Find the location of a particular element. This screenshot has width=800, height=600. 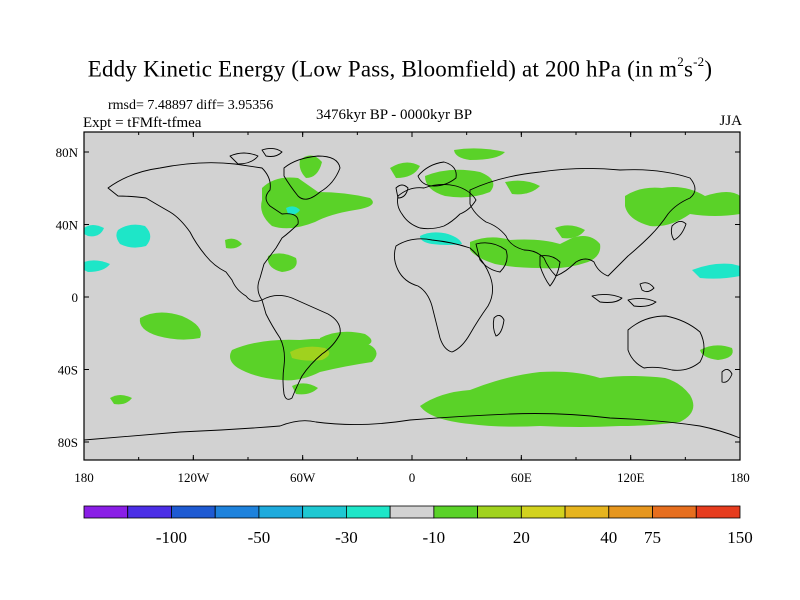

coast-greenland is located at coordinates (312, 177).